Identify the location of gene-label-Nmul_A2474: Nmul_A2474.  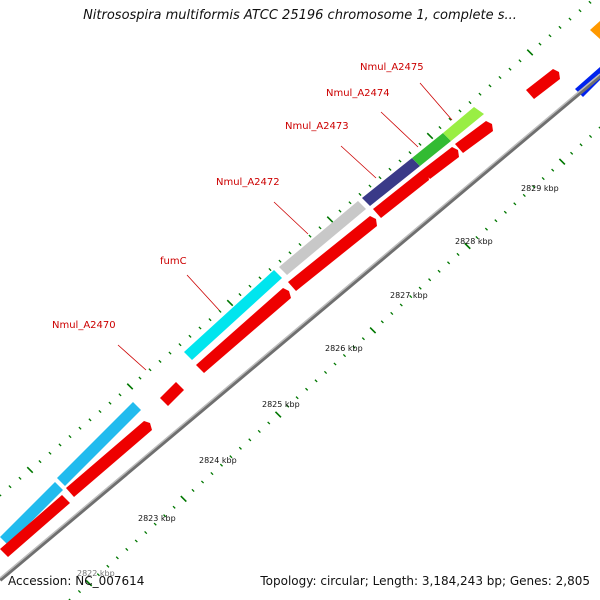
(358, 93).